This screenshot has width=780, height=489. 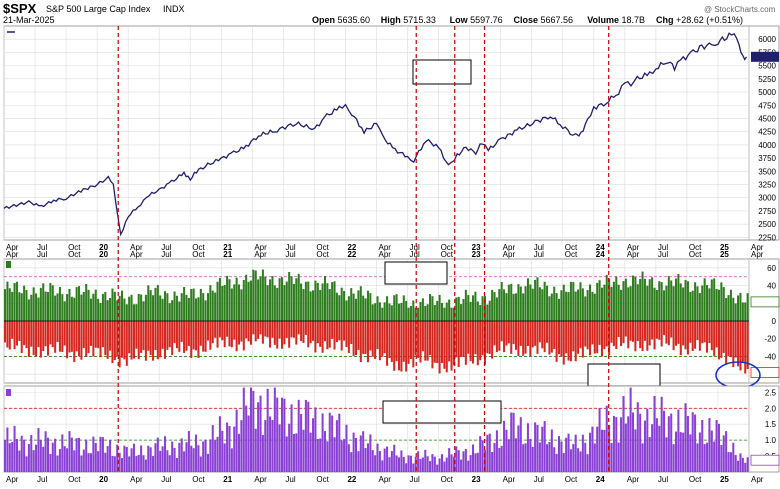 I want to click on ratio-xtick-7: 21, so click(x=227, y=479).